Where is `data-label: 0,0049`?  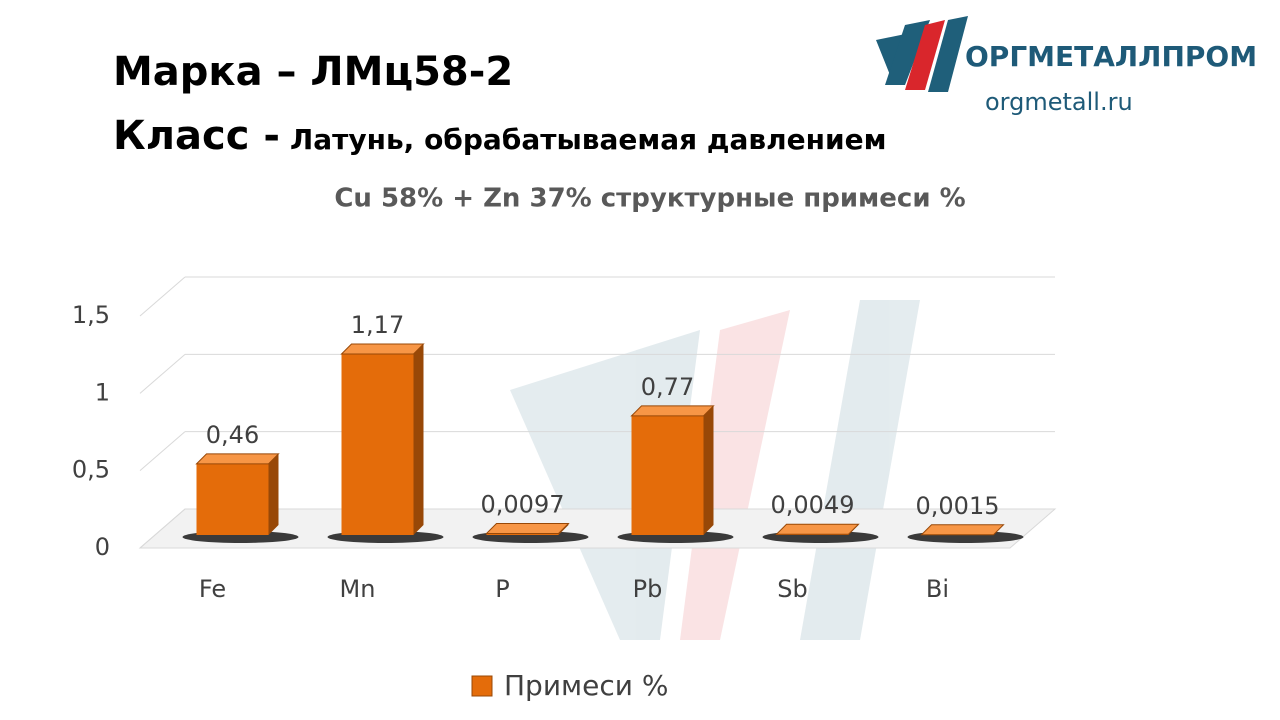
data-label: 0,0049 is located at coordinates (813, 505).